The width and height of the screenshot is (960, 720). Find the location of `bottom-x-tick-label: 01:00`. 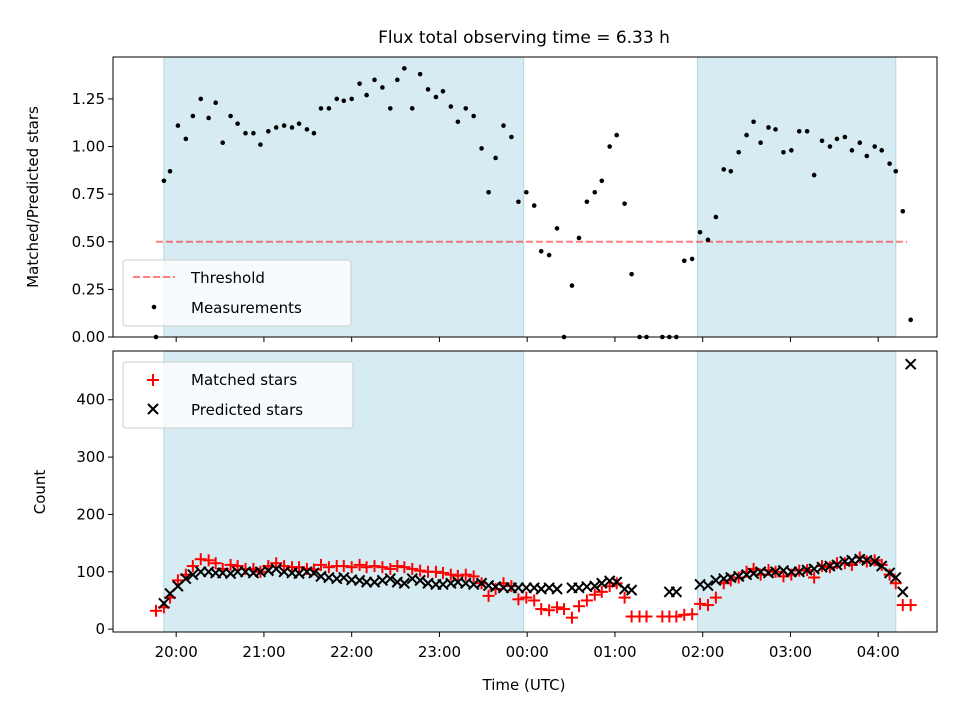

bottom-x-tick-label: 01:00 is located at coordinates (614, 652).